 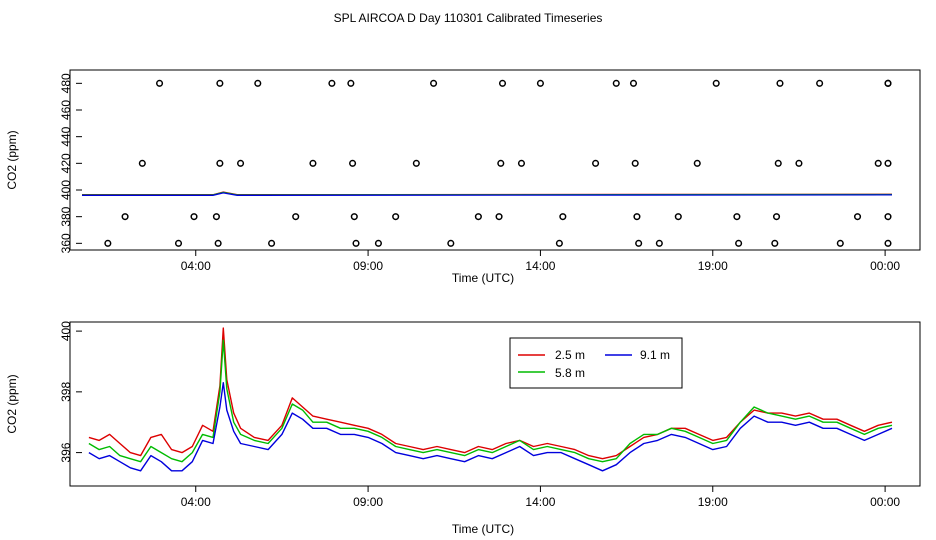 I want to click on top-y-tick-label: 440, so click(x=66, y=136).